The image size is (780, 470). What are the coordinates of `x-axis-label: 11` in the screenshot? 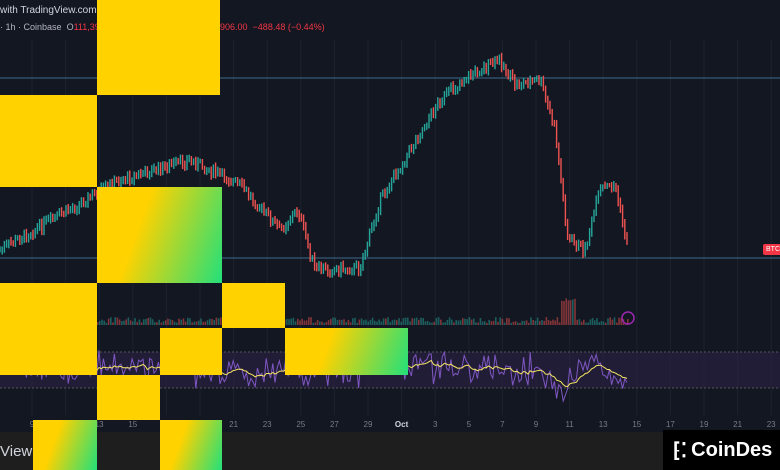 It's located at (569, 424).